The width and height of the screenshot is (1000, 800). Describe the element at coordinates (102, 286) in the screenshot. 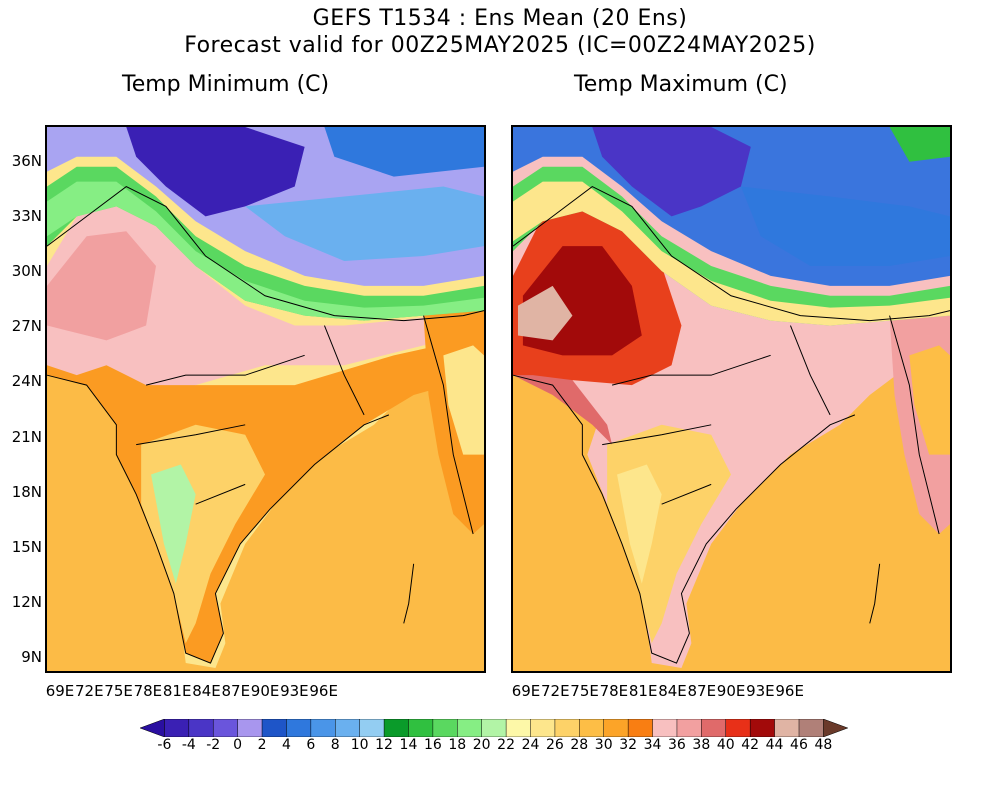

I see `rajasthan-plains` at that location.